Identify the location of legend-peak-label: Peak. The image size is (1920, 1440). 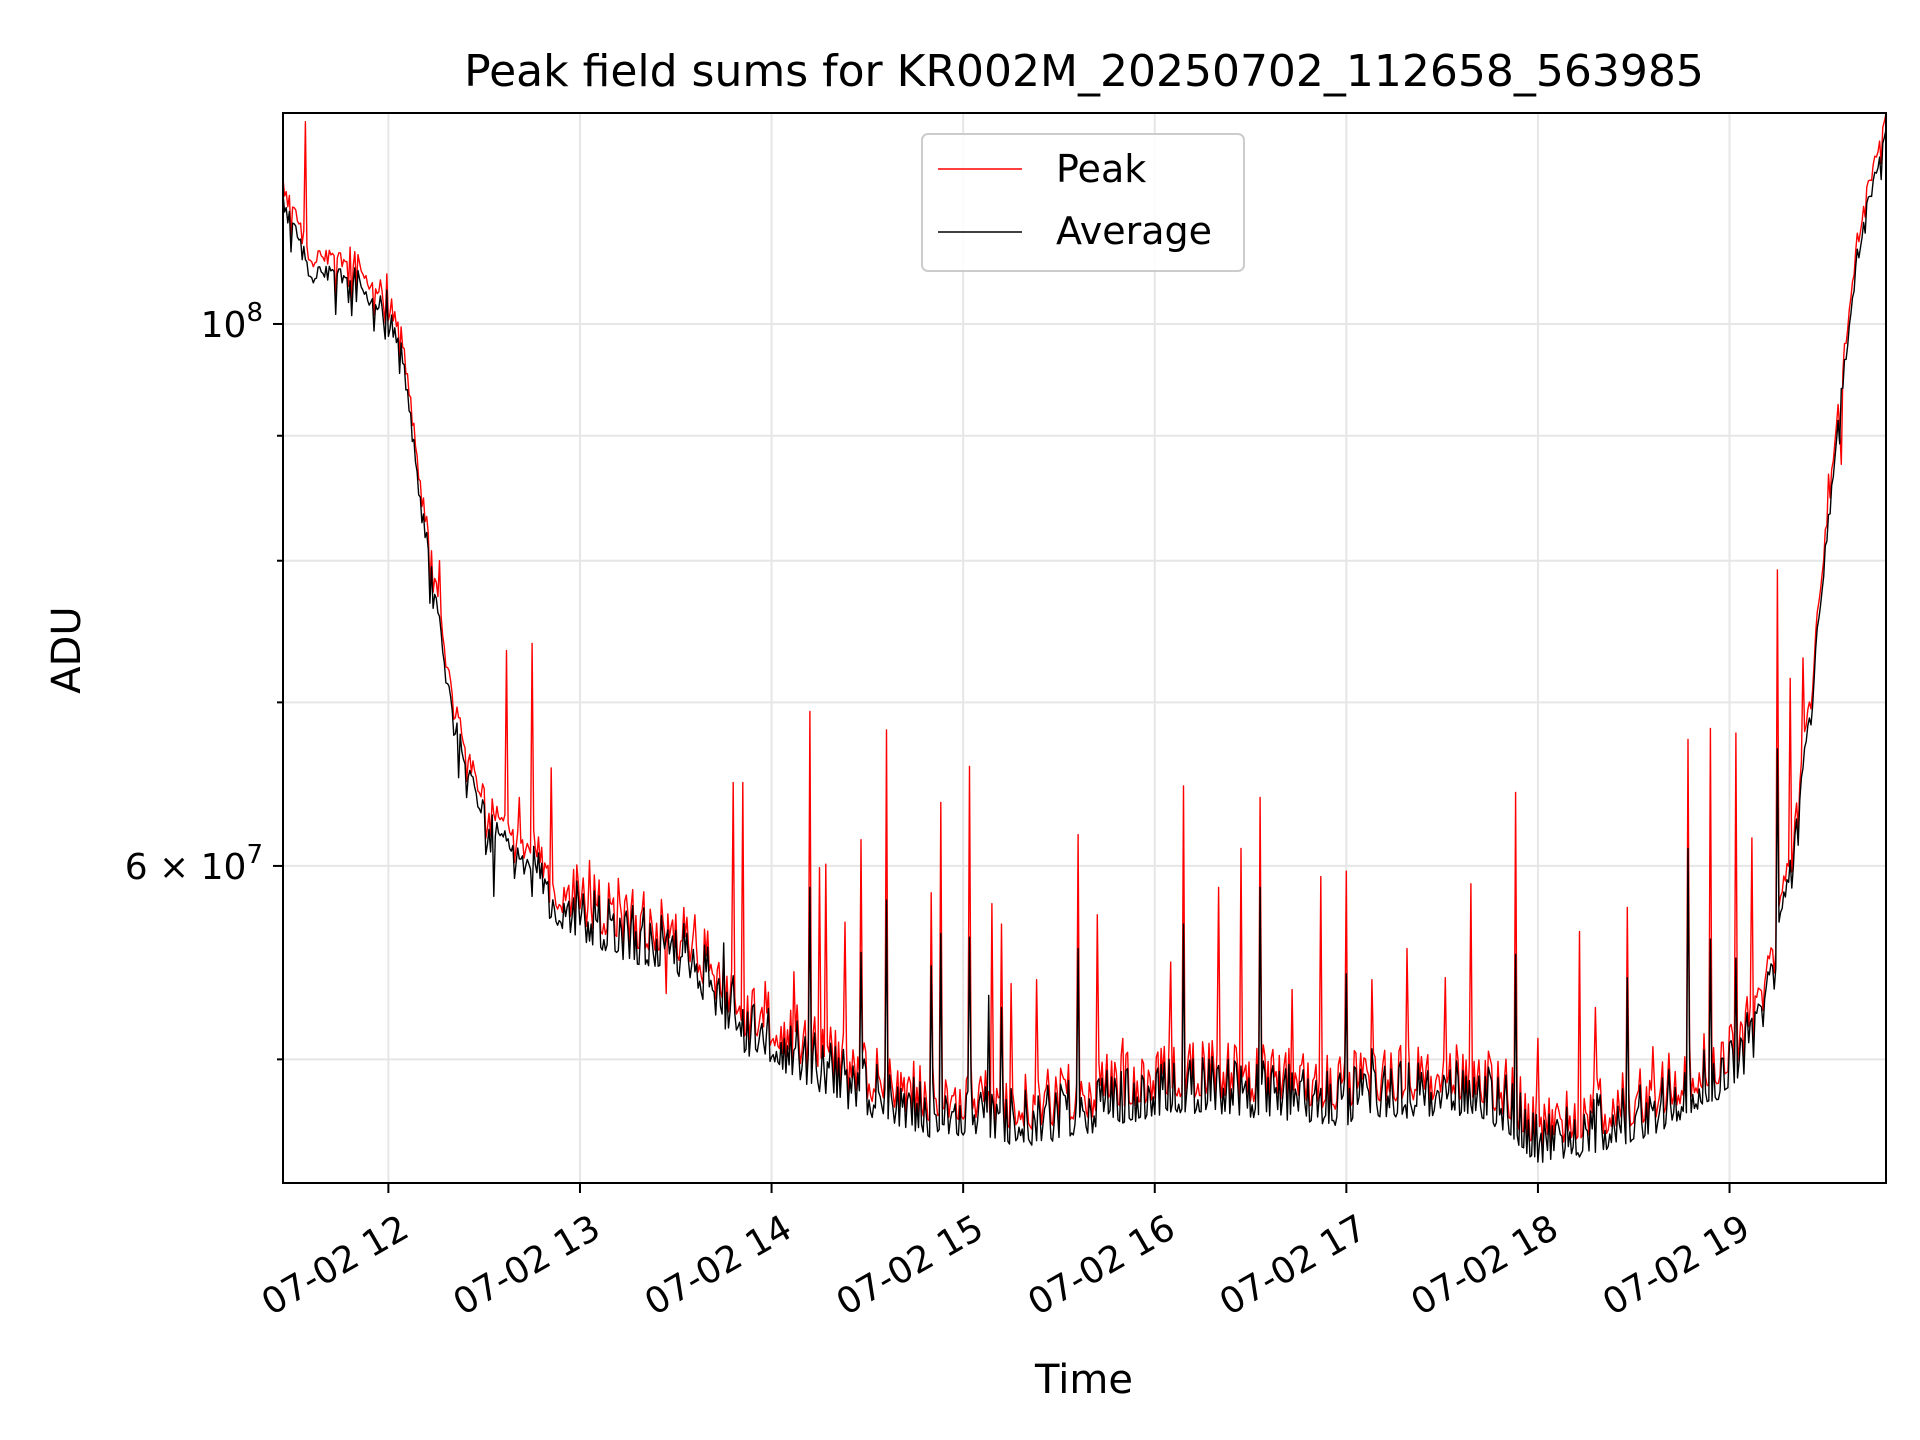
(1101, 169).